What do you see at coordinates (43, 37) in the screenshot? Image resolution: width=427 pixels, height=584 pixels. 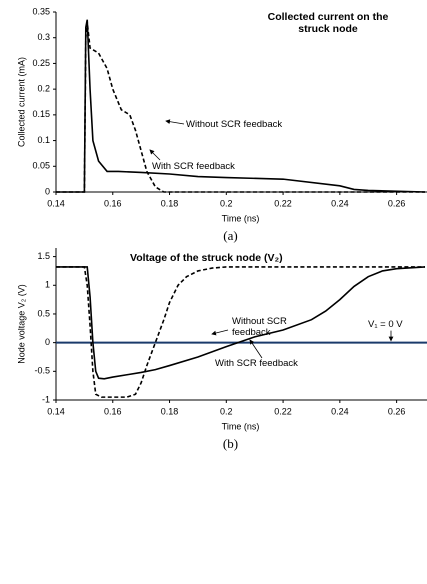 I see `y-tick-label: 0.3` at bounding box center [43, 37].